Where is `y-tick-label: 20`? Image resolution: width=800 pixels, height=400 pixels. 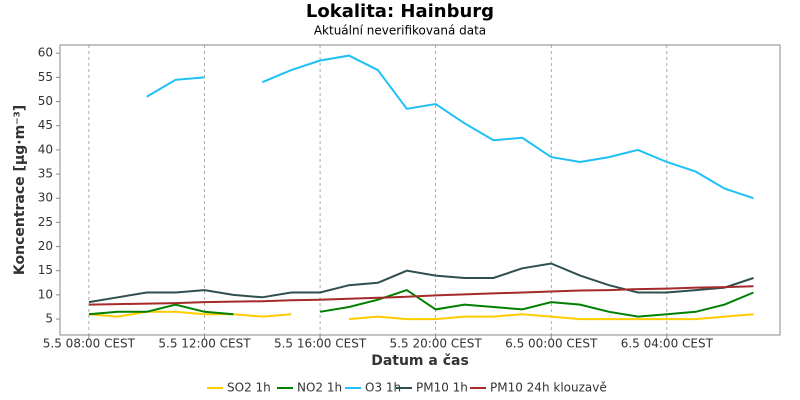
y-tick-label: 20 is located at coordinates (45, 246).